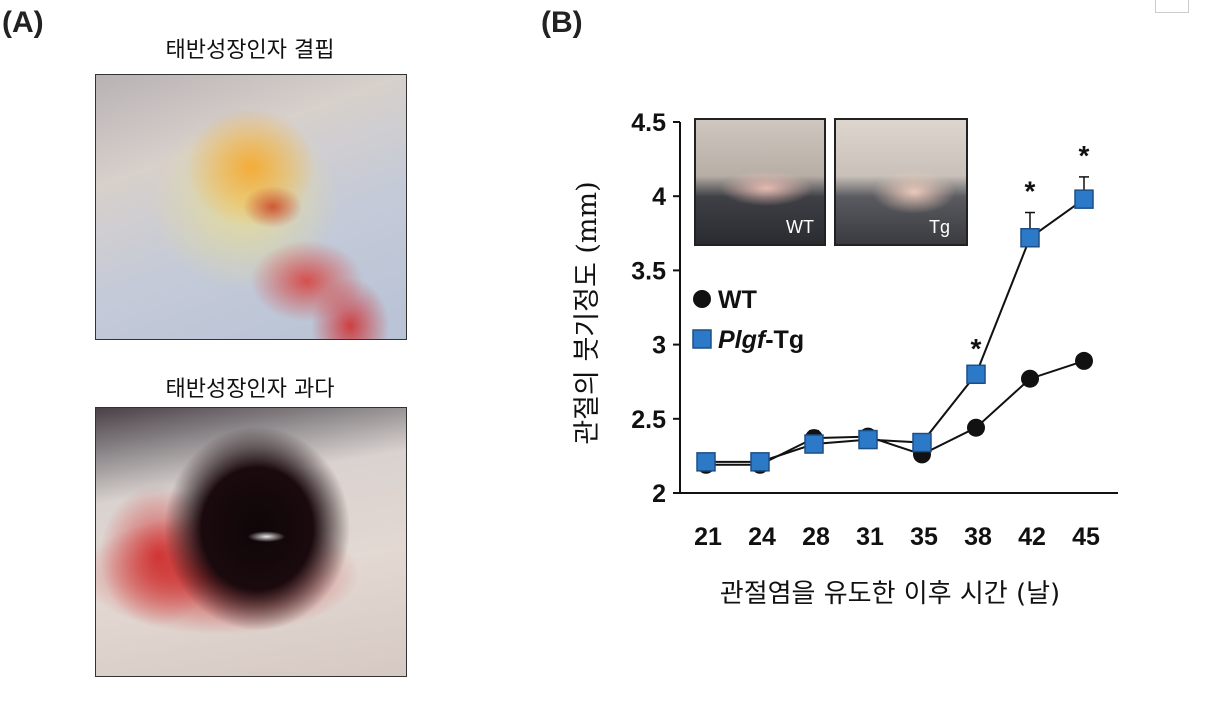  I want to click on y-tick-label: 2, so click(659, 494).